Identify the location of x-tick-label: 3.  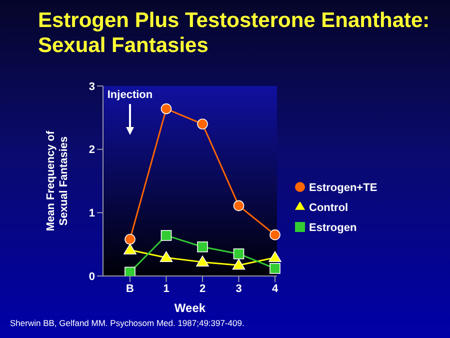
(239, 288).